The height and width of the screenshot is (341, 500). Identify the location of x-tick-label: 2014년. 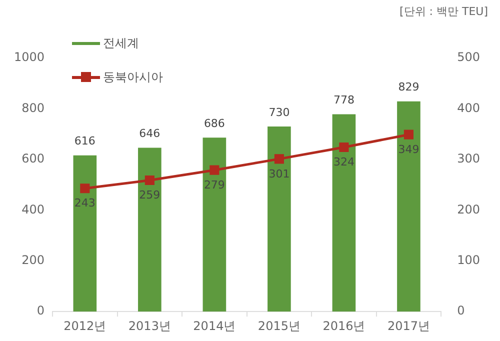
(214, 325).